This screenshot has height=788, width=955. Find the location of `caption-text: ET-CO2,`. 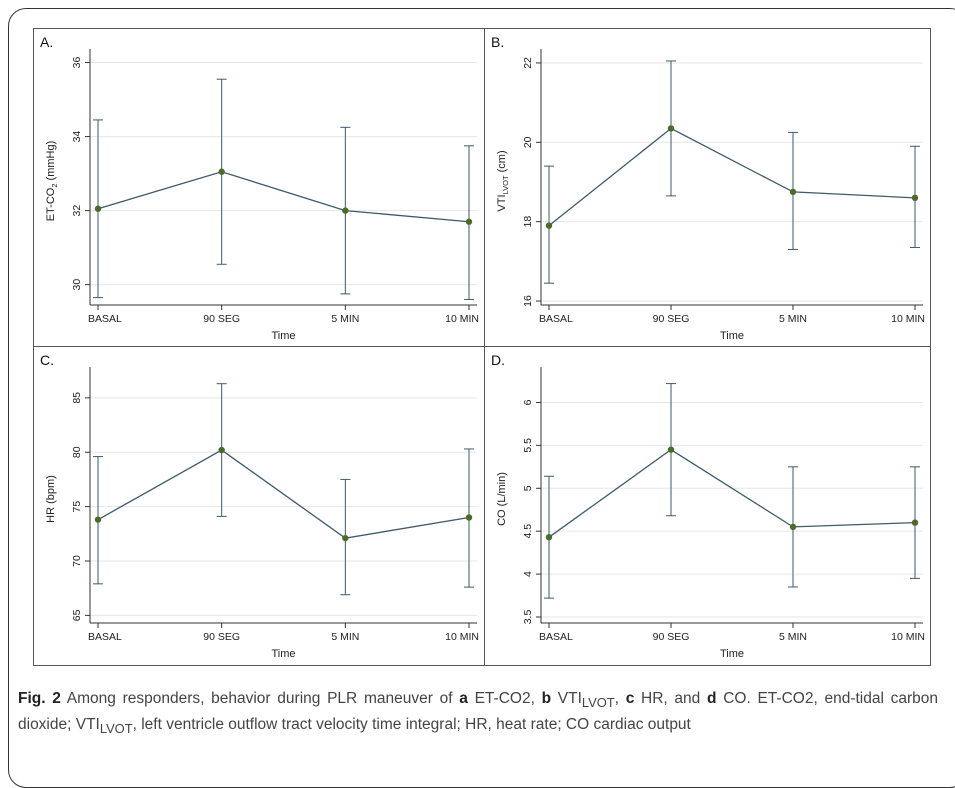

caption-text: ET-CO2, is located at coordinates (504, 698).